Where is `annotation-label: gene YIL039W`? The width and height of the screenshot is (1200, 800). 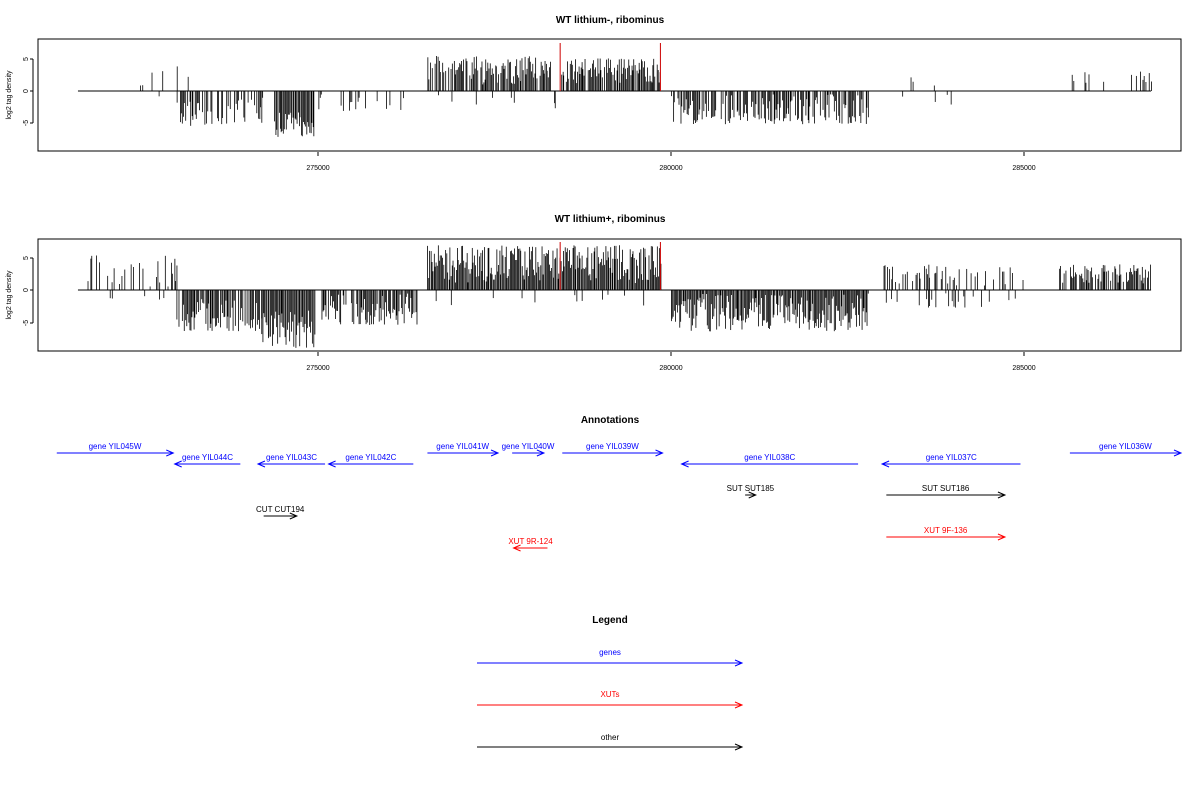
annotation-label: gene YIL039W is located at coordinates (612, 446).